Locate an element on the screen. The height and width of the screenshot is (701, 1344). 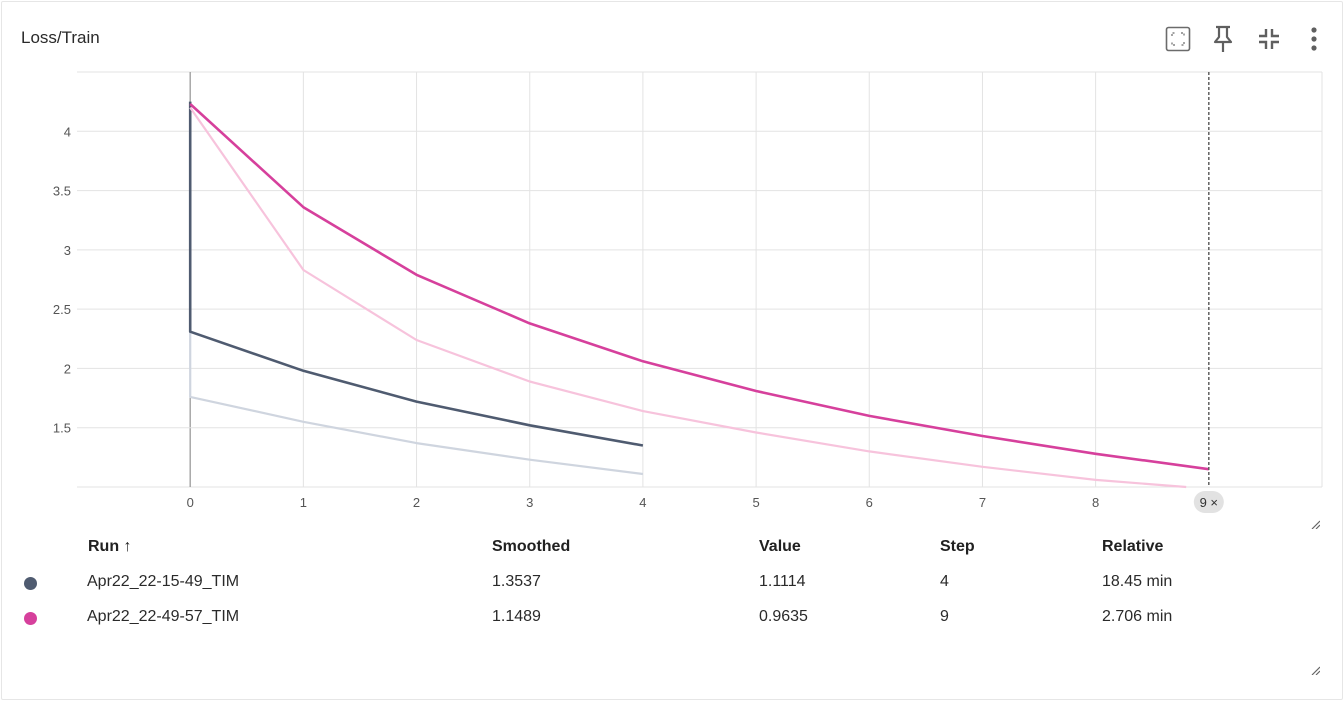
fit-domain-icon is located at coordinates (1178, 39).